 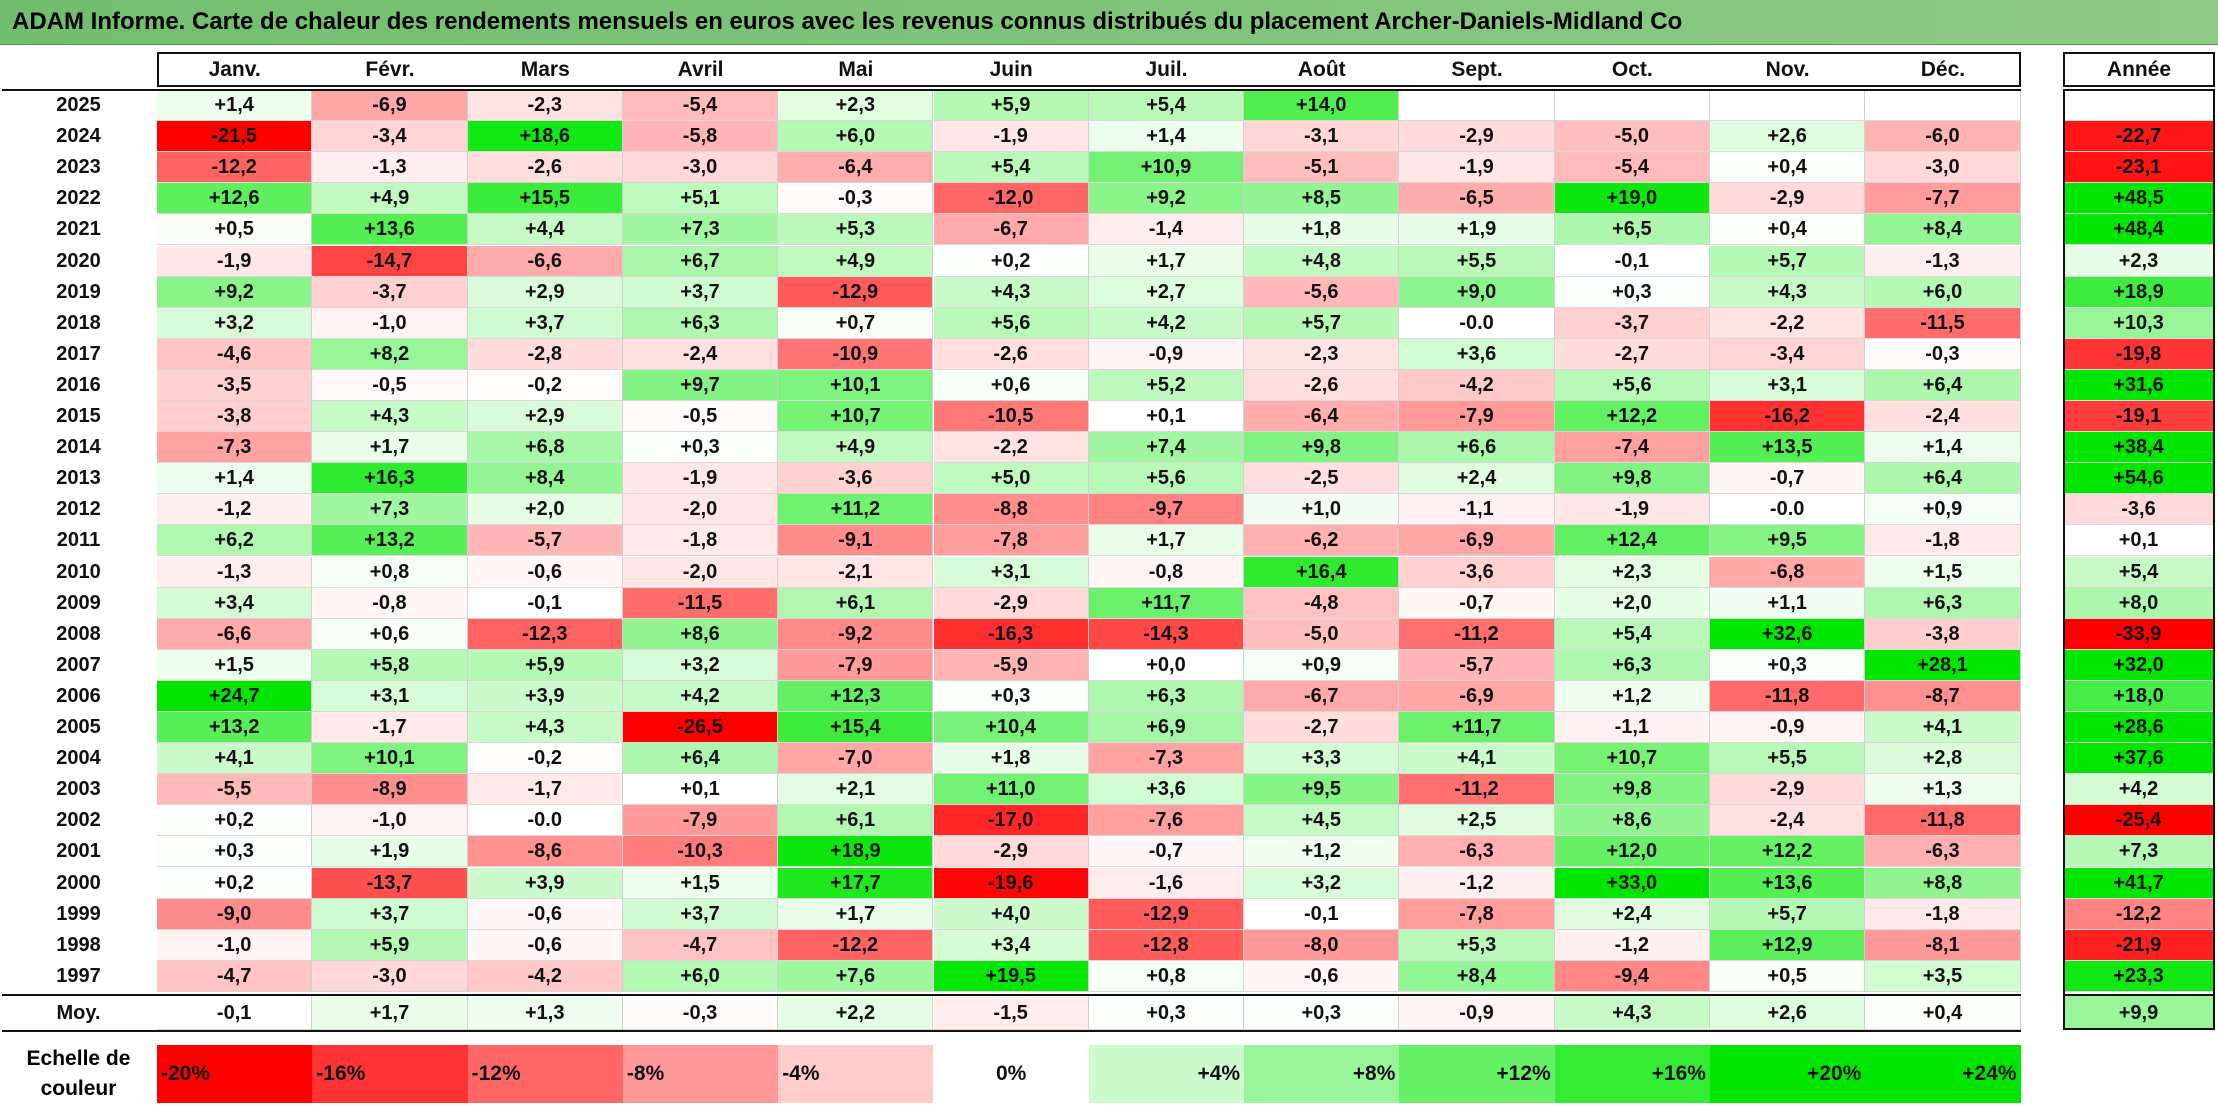 I want to click on average-bottom-line, so click(x=1011, y=1030).